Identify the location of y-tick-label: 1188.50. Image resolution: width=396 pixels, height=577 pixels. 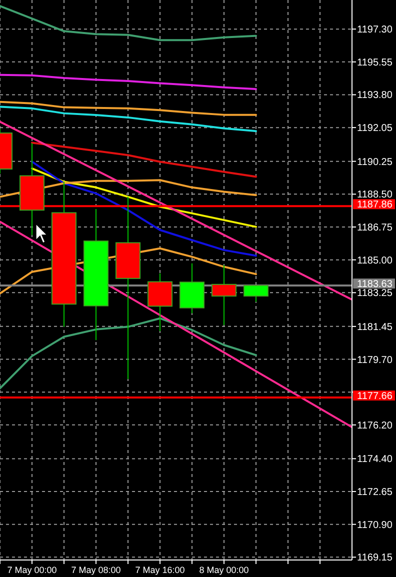
(375, 195).